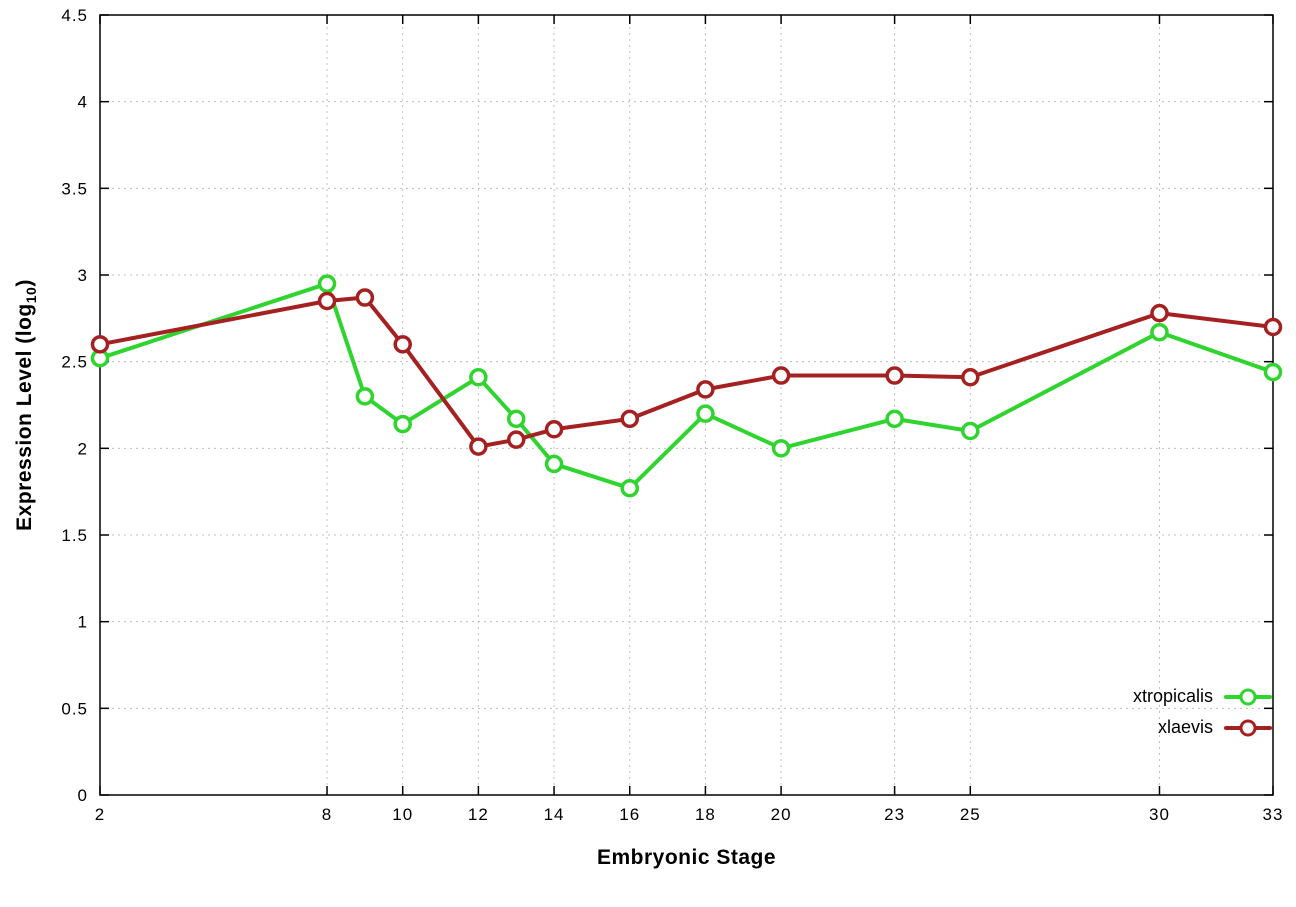 This screenshot has height=907, width=1296. I want to click on y-tick-label: 3, so click(83, 275).